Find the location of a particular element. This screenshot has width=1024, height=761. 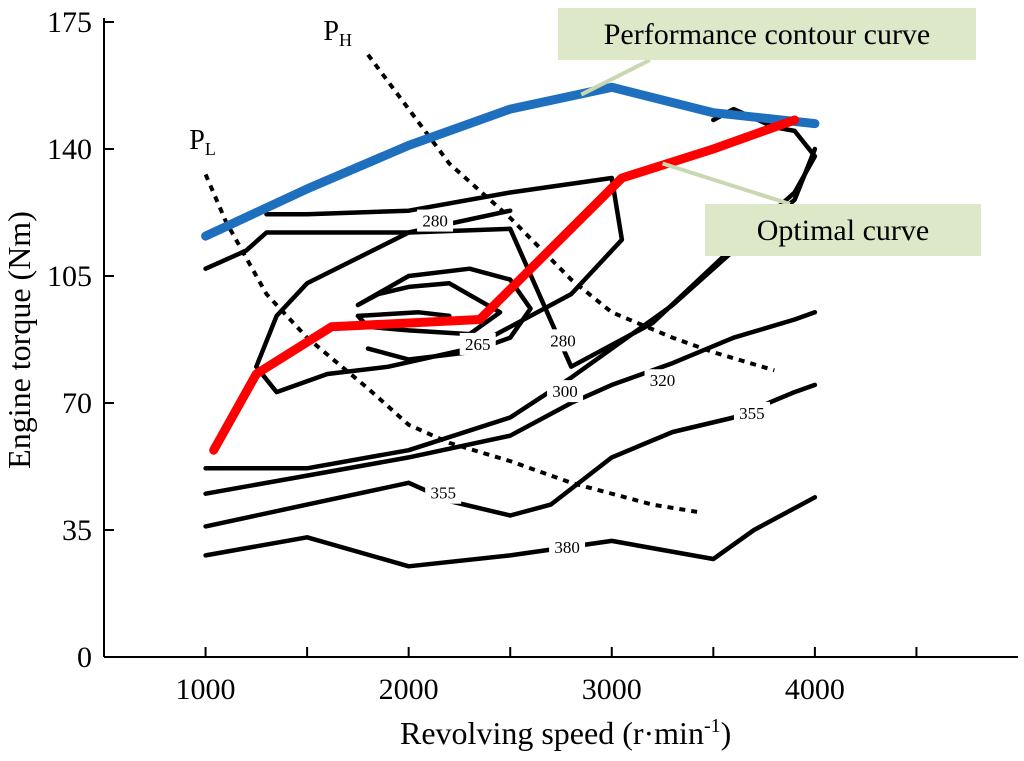

contour-label: 320 is located at coordinates (662, 380).